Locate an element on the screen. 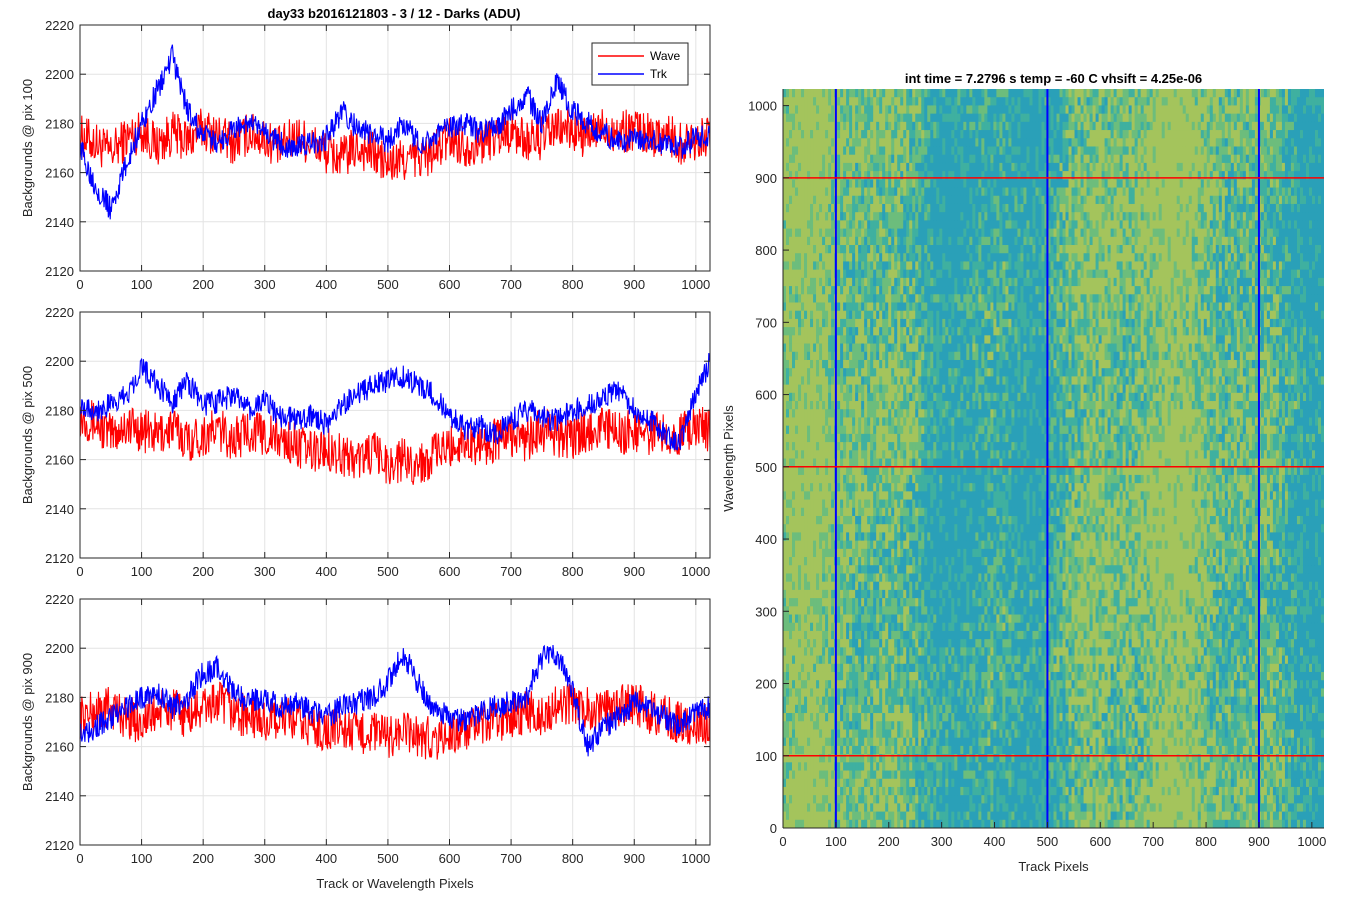 Image resolution: width=1350 pixels, height=900 pixels. x-tick-label: 800 is located at coordinates (573, 571).